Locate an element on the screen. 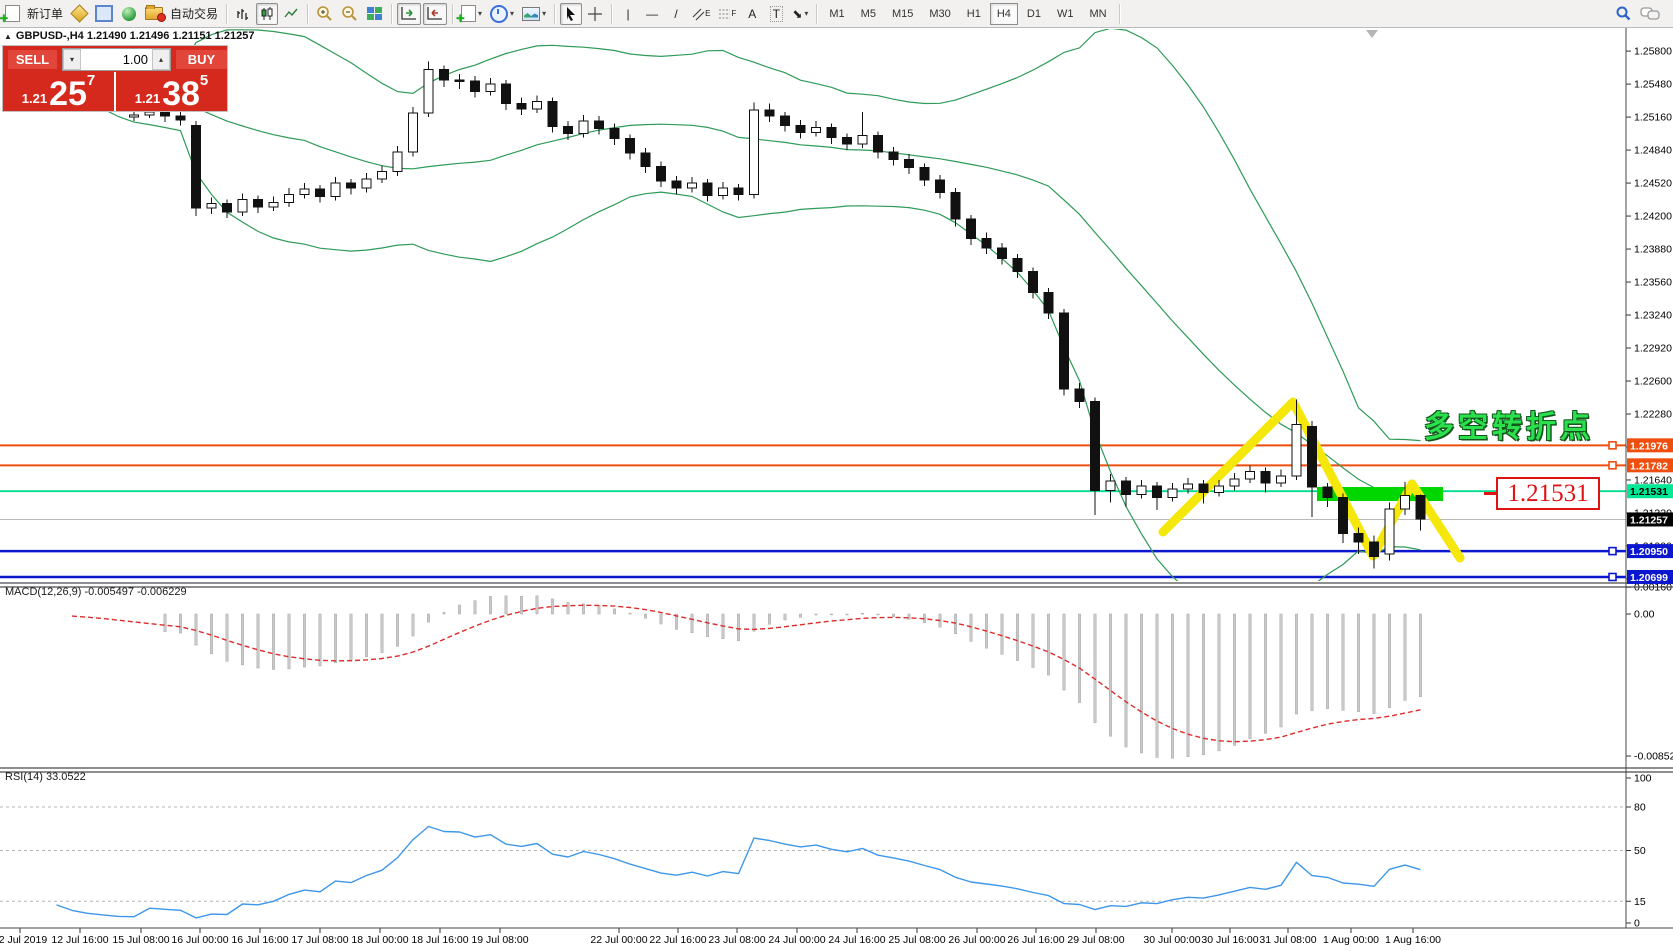 Image resolution: width=1673 pixels, height=951 pixels. chart-shift-button is located at coordinates (435, 13).